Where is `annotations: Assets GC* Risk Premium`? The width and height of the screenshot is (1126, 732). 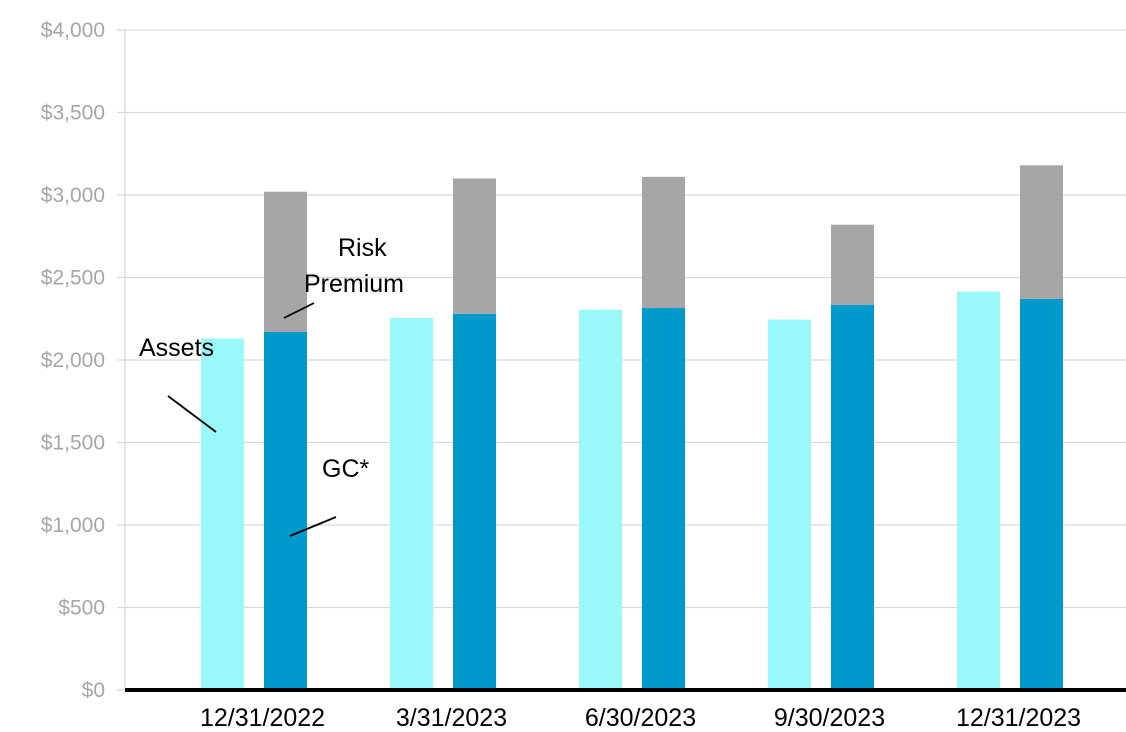
annotations: Assets GC* Risk Premium is located at coordinates (271, 385).